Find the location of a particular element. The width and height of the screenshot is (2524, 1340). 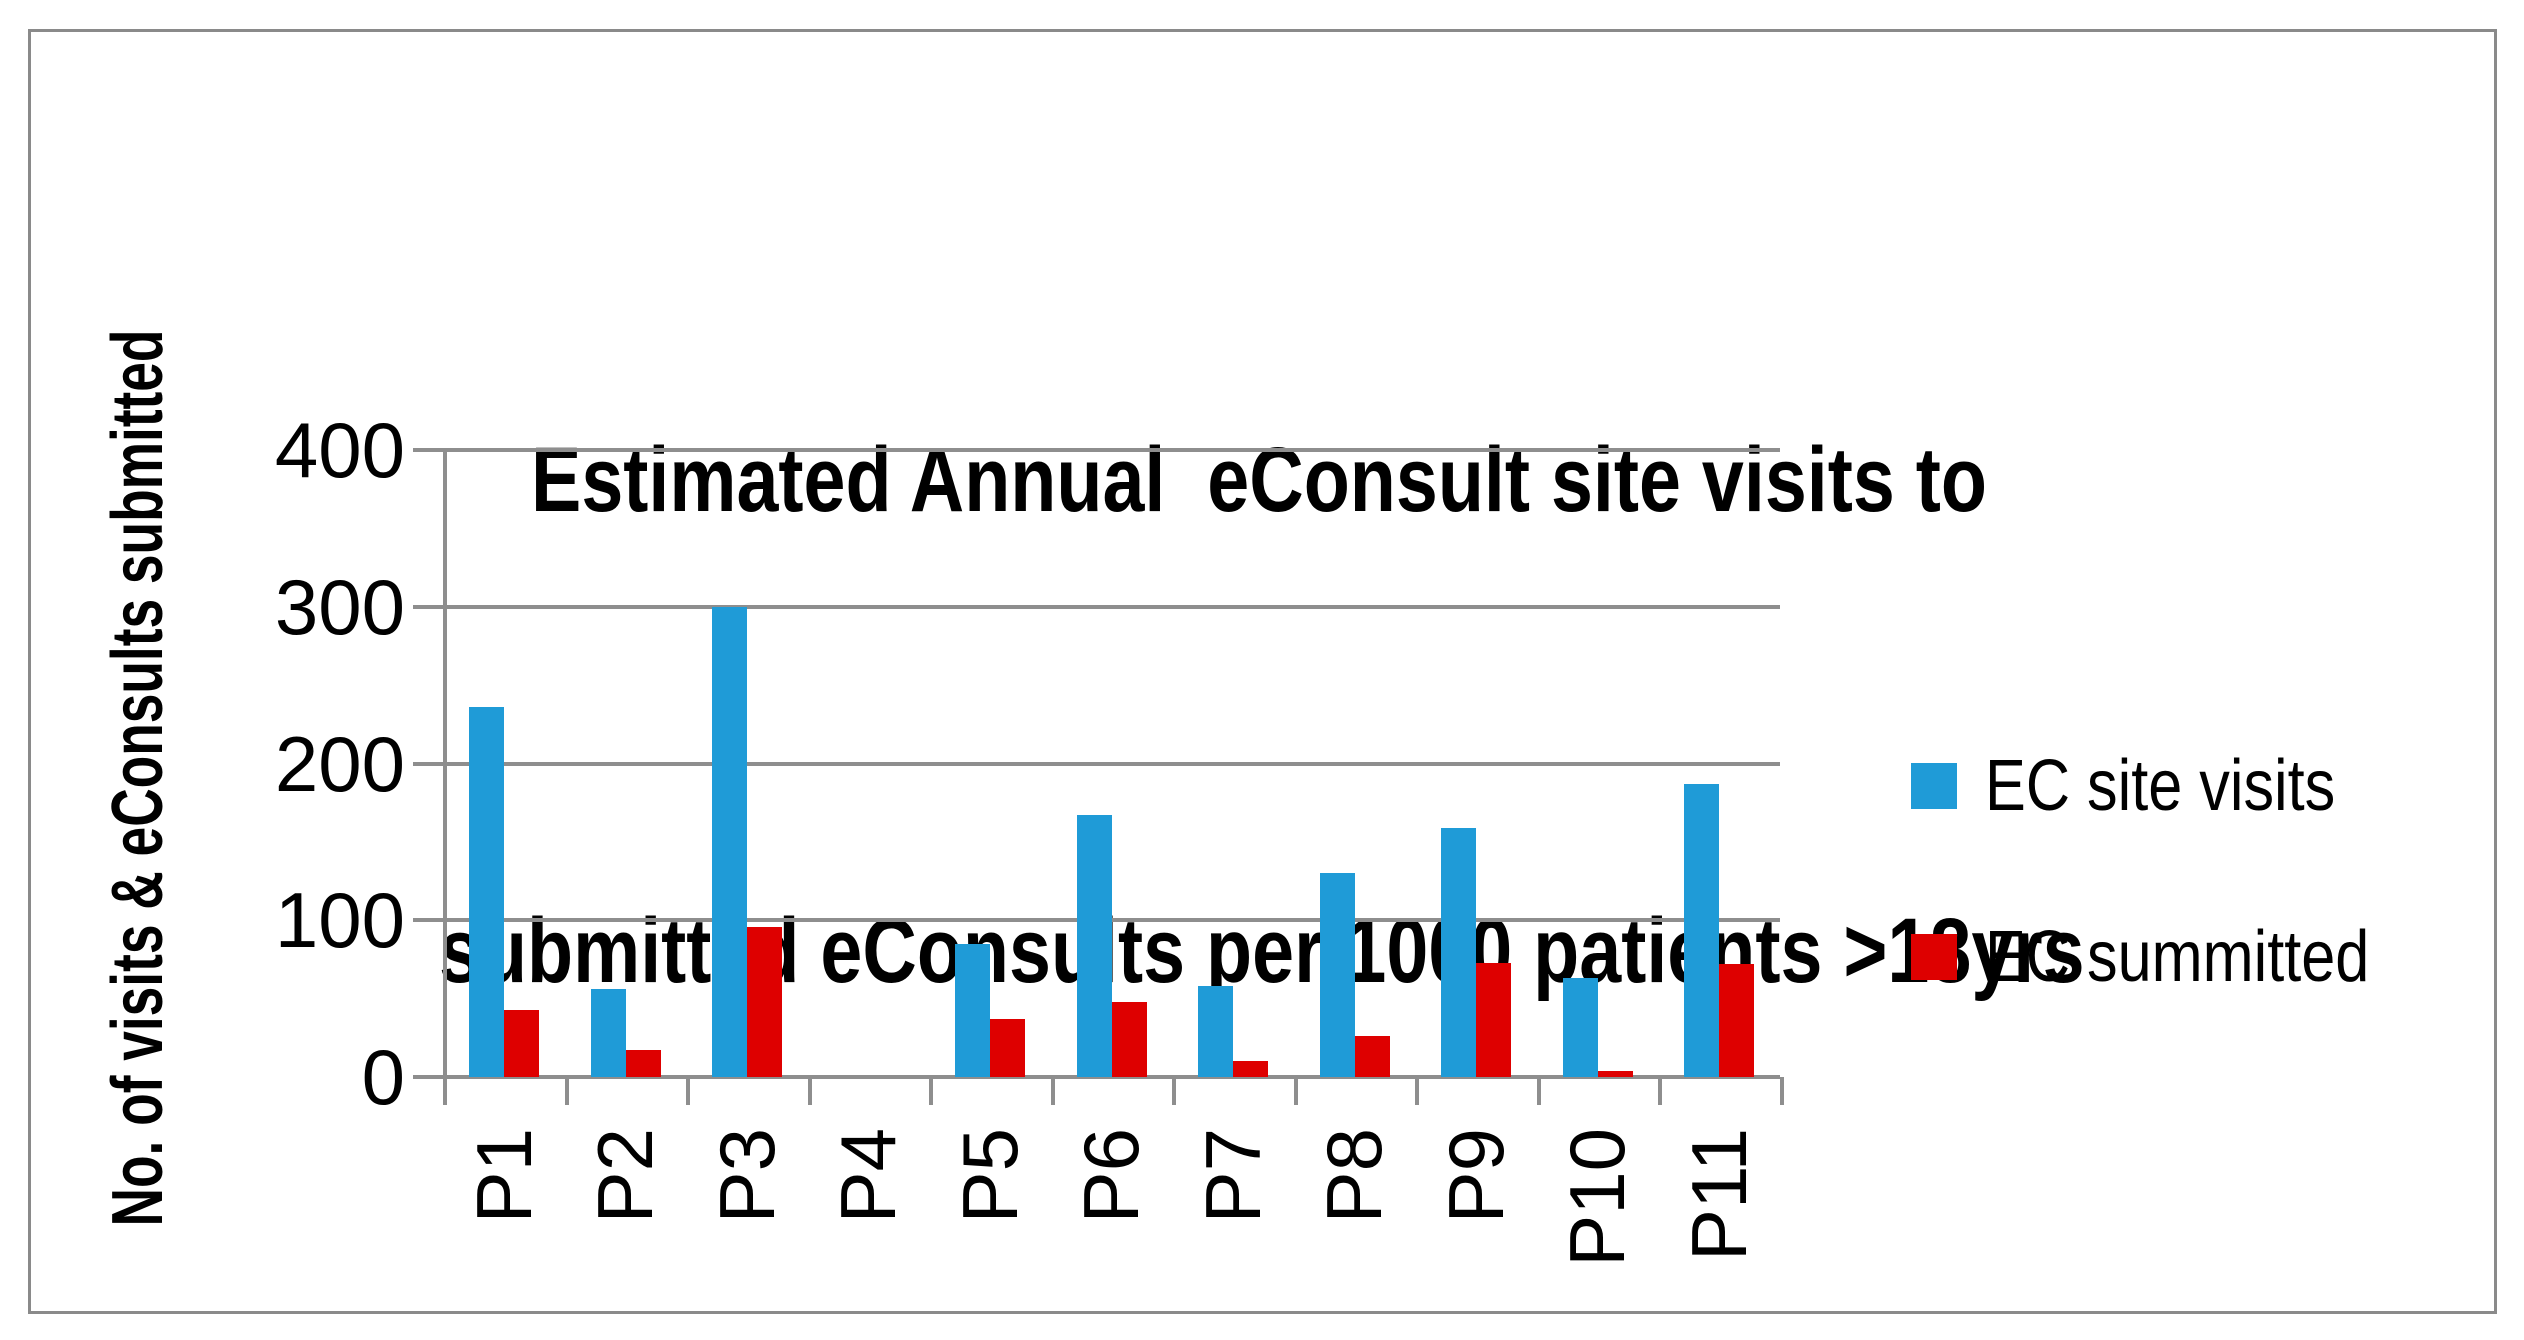

y-tick-label-0: 0 is located at coordinates (383, 1077).